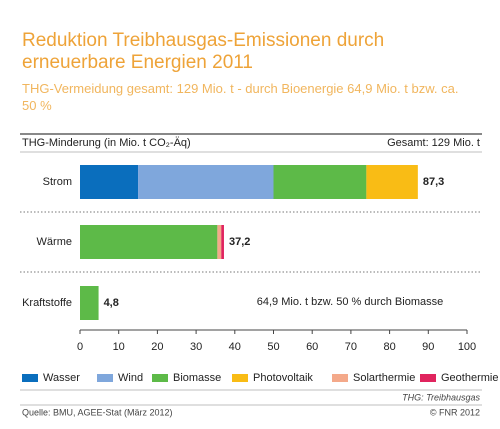  I want to click on x-tick-label: 100, so click(467, 347).